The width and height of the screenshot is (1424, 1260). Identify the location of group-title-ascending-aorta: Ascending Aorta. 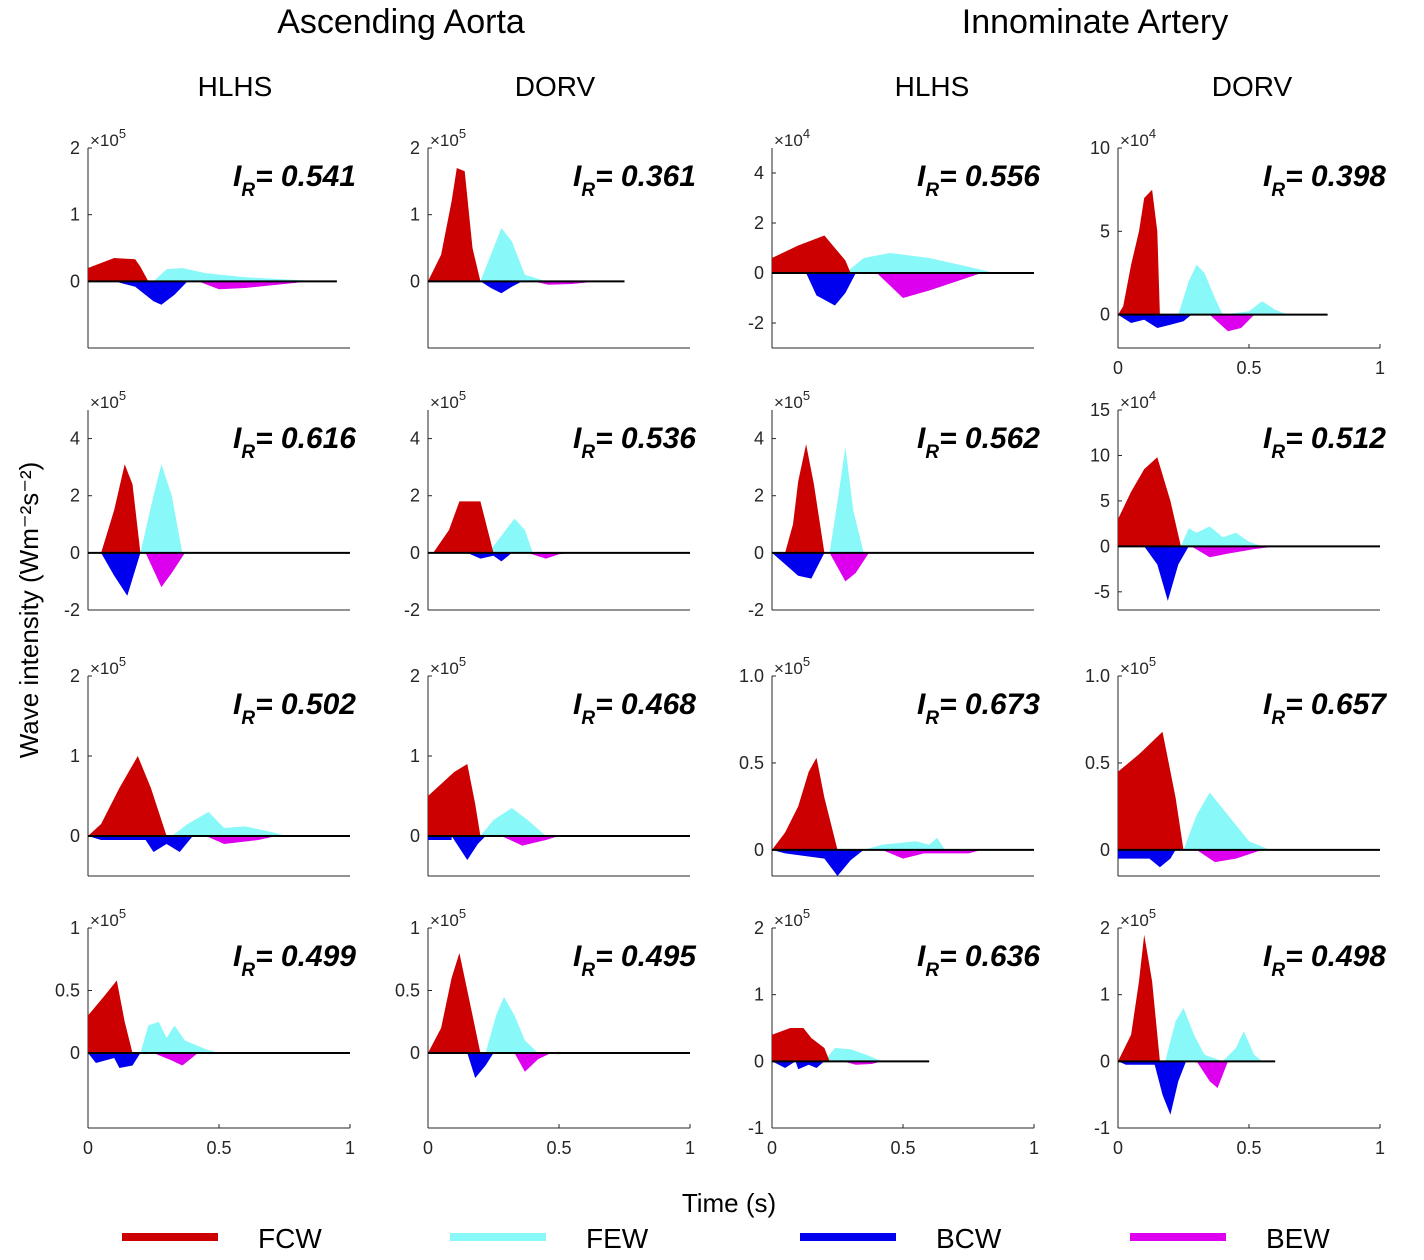
(401, 22).